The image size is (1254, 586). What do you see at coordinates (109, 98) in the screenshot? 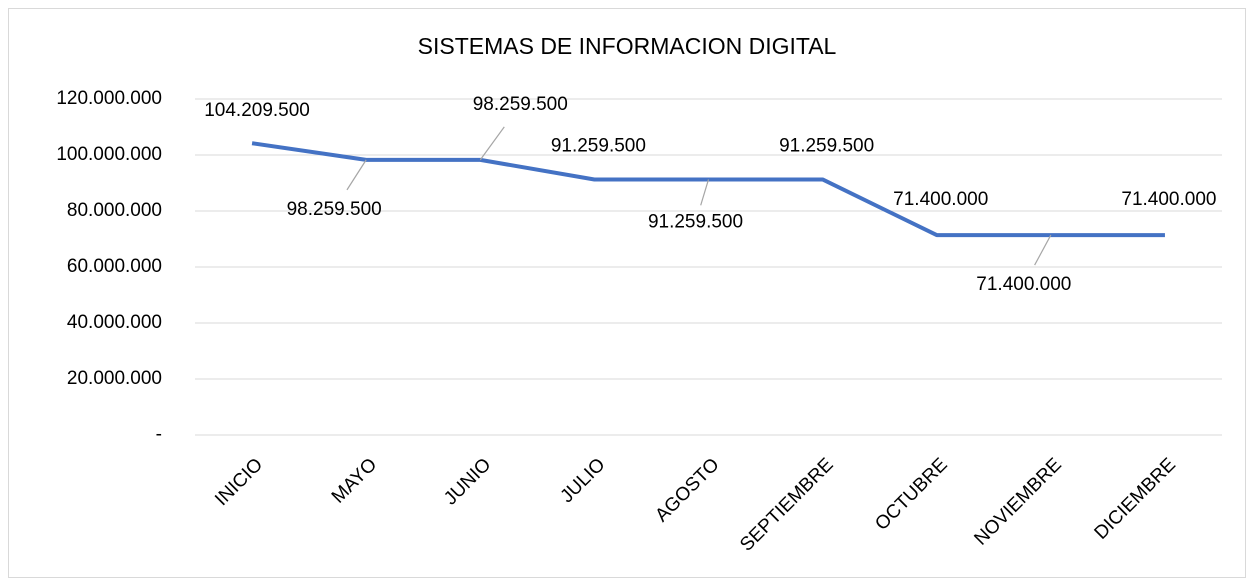
I see `y-tick-label: 120.000.000` at bounding box center [109, 98].